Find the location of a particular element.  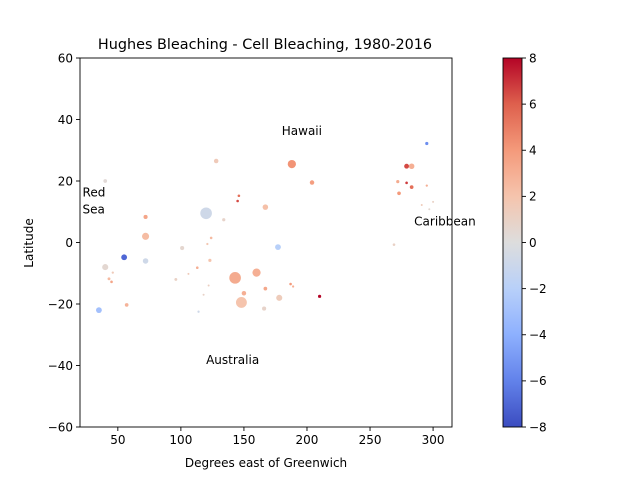

y-tick-label: 0 is located at coordinates (69, 243).